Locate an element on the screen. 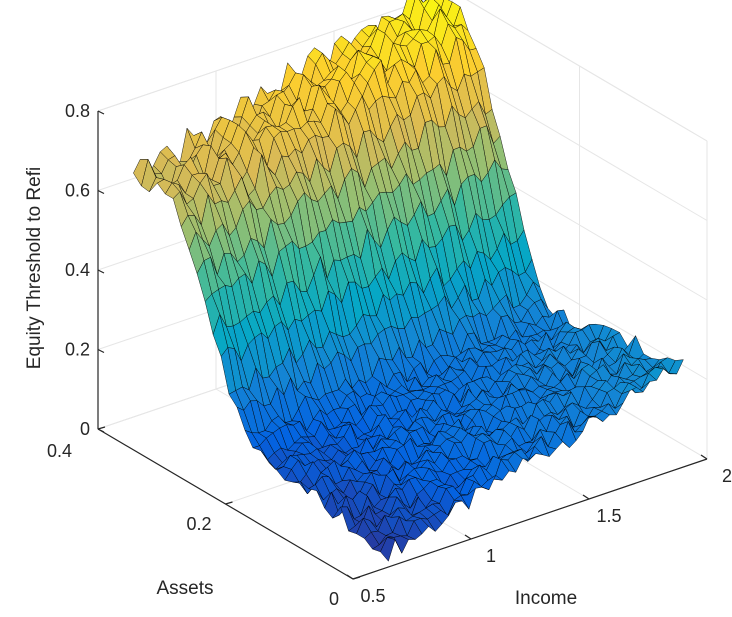 The image size is (732, 617). y-tick-label: 0.4 is located at coordinates (59, 451).